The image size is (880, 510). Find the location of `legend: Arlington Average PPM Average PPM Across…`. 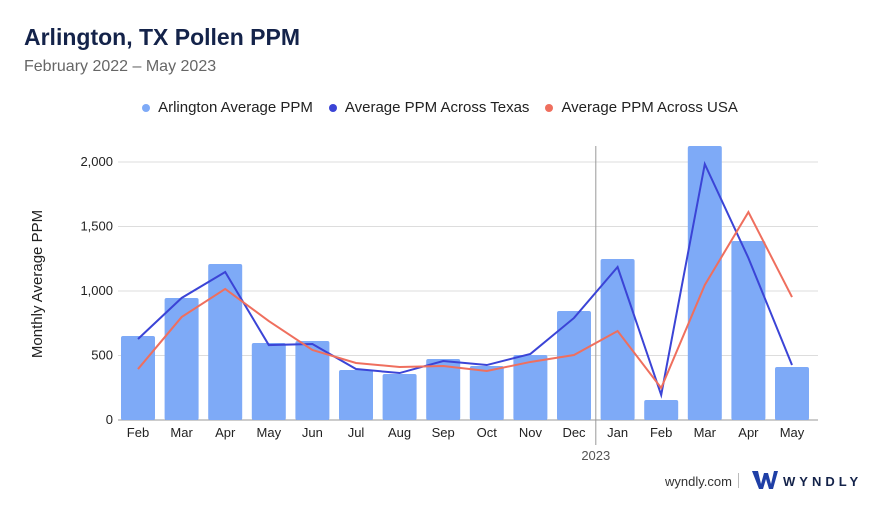

legend: Arlington Average PPM Average PPM Across… is located at coordinates (440, 107).